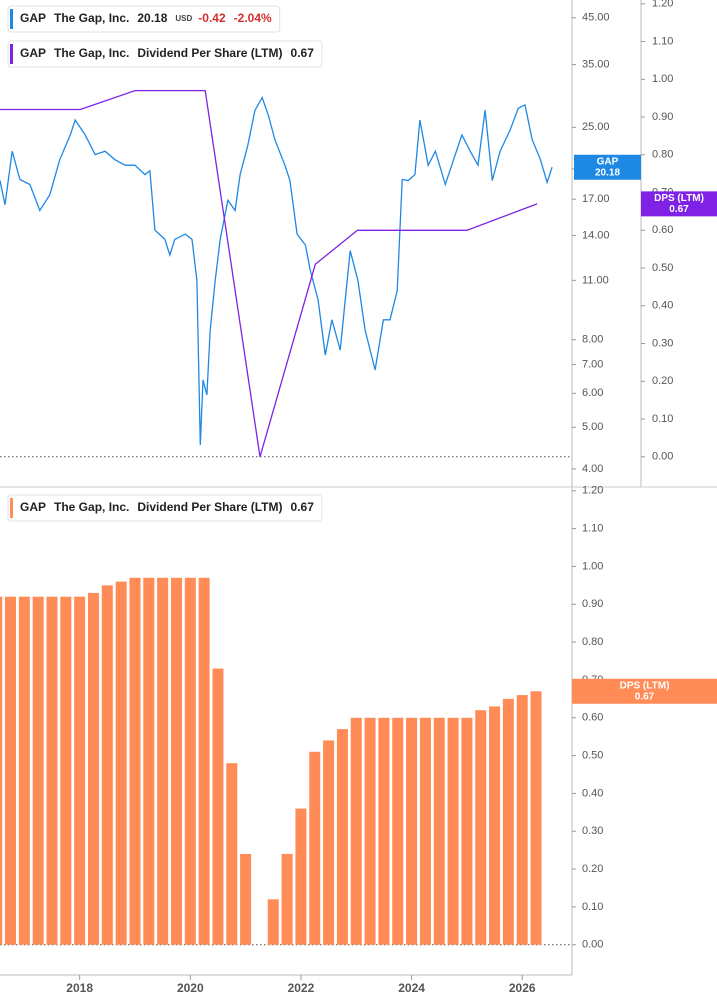 The width and height of the screenshot is (717, 1005). I want to click on y-tick-label: 0.30, so click(592, 831).